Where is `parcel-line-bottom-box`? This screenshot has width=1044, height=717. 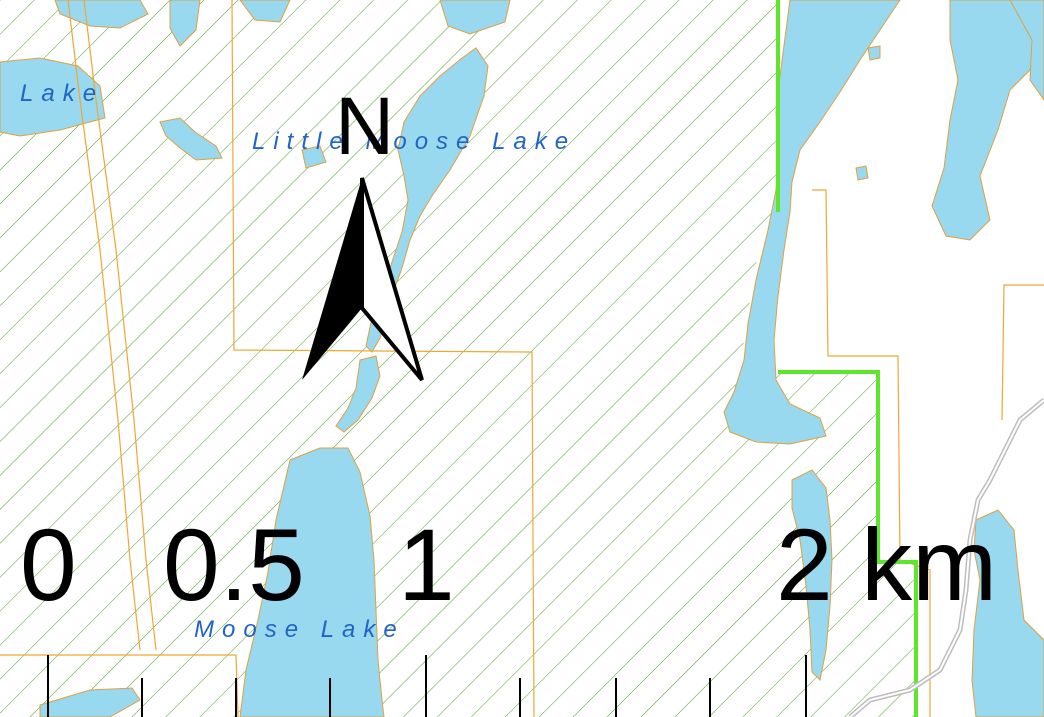 parcel-line-bottom-box is located at coordinates (119, 685).